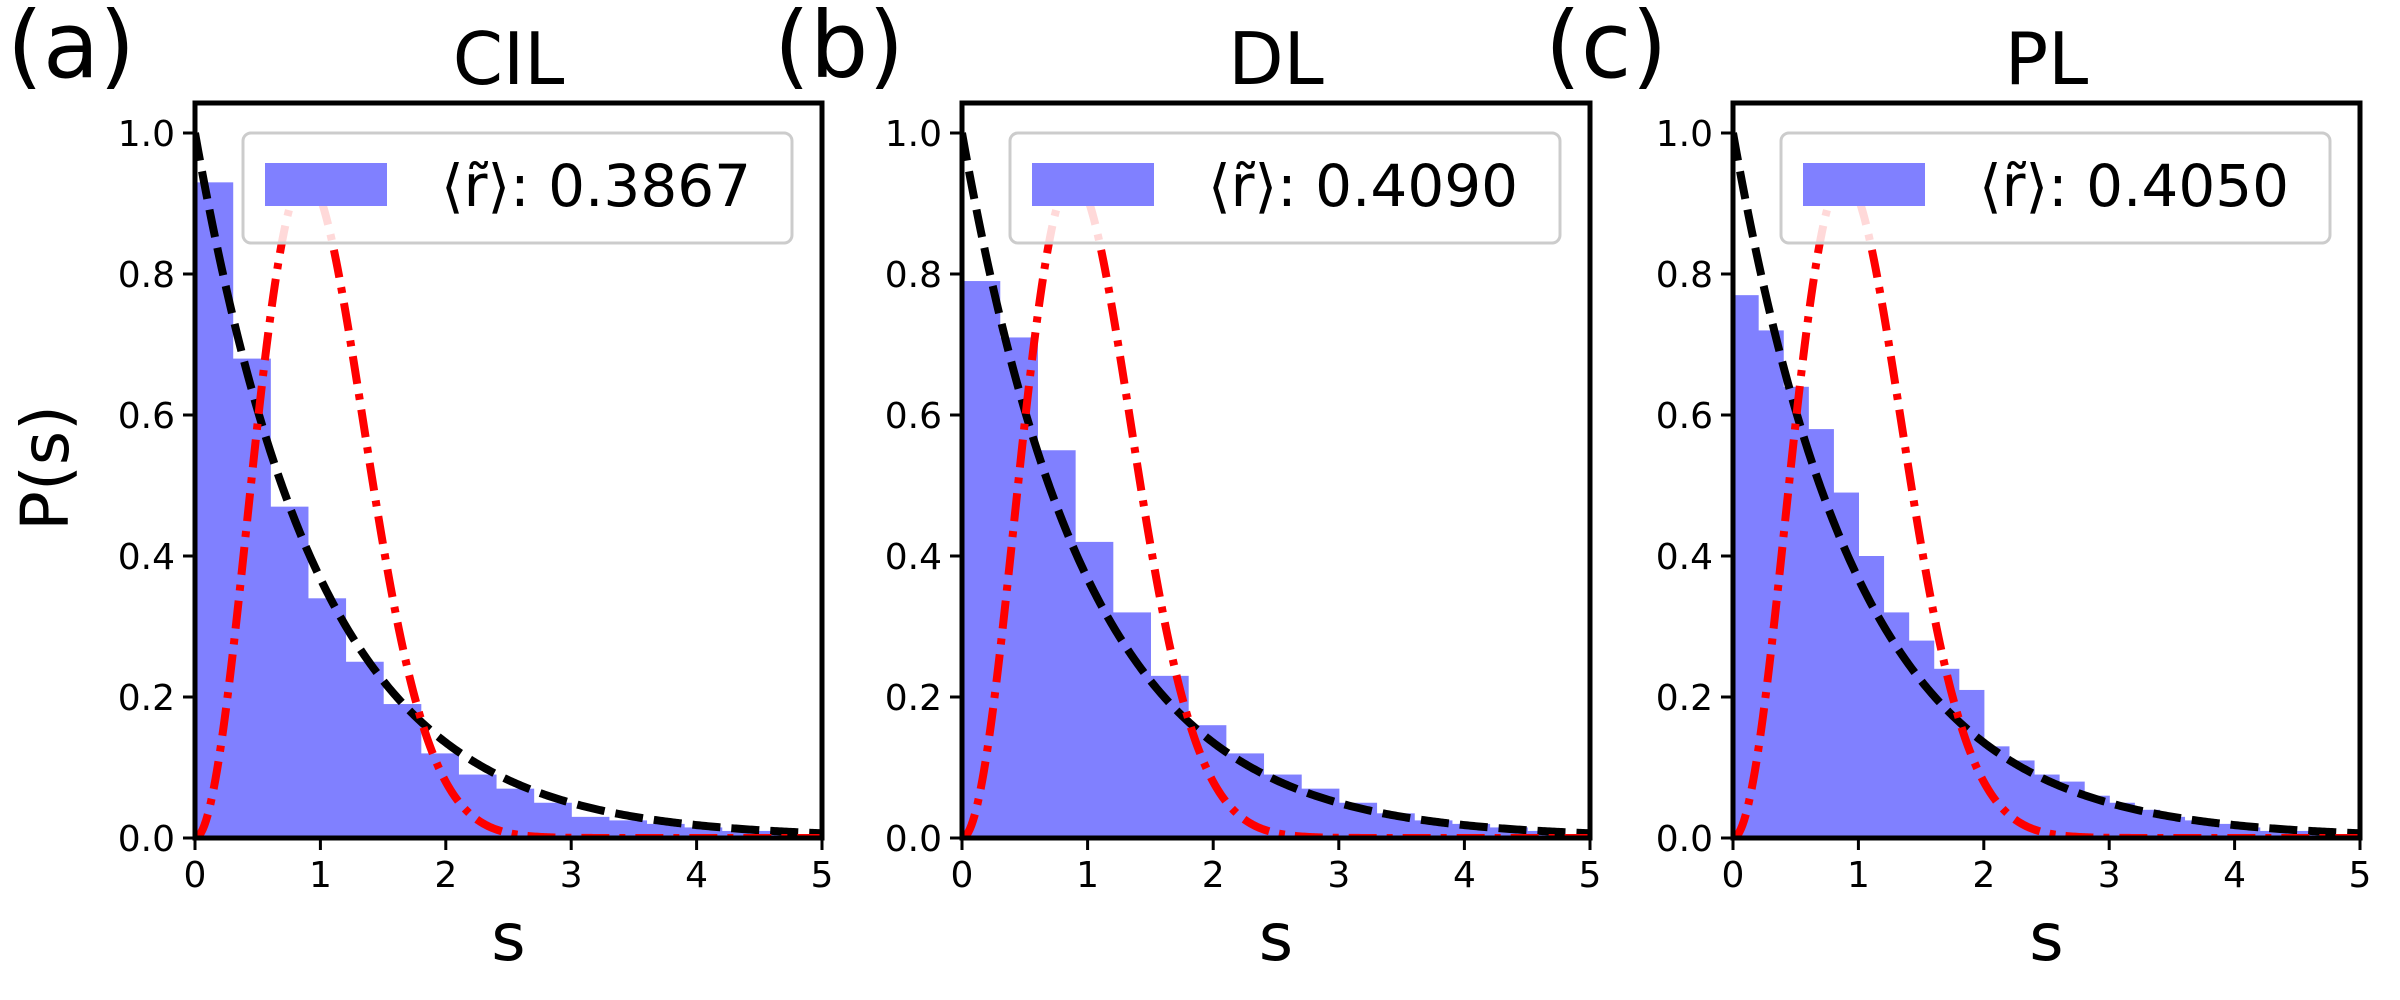  Describe the element at coordinates (1087, 875) in the screenshot. I see `panel-2-xtick-label: 1` at that location.